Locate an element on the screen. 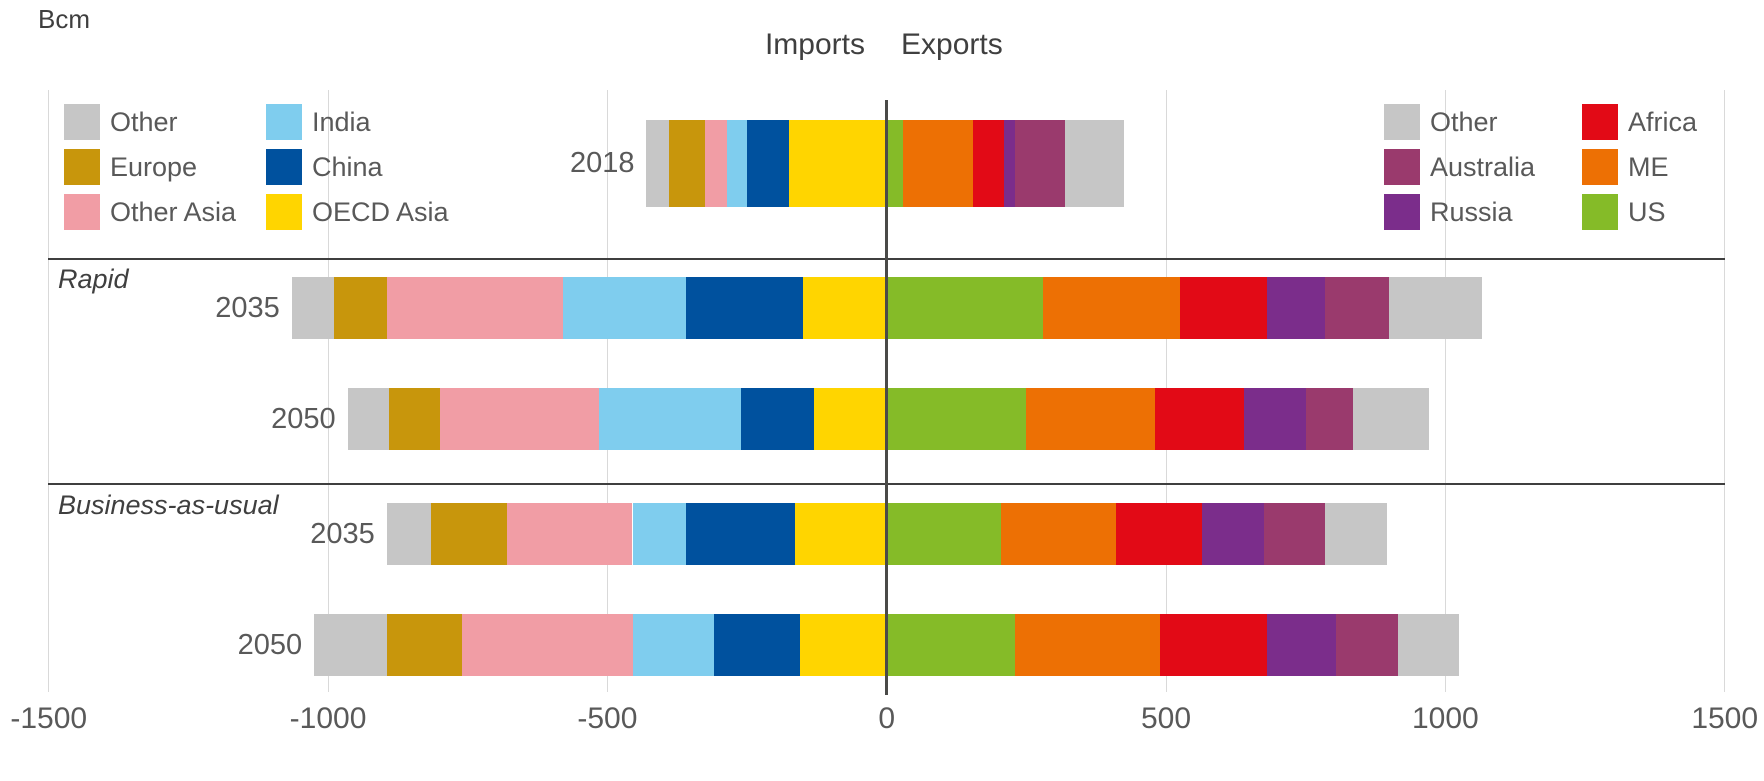 Image resolution: width=1764 pixels, height=781 pixels. section-label-rapid: Rapid is located at coordinates (93, 279).